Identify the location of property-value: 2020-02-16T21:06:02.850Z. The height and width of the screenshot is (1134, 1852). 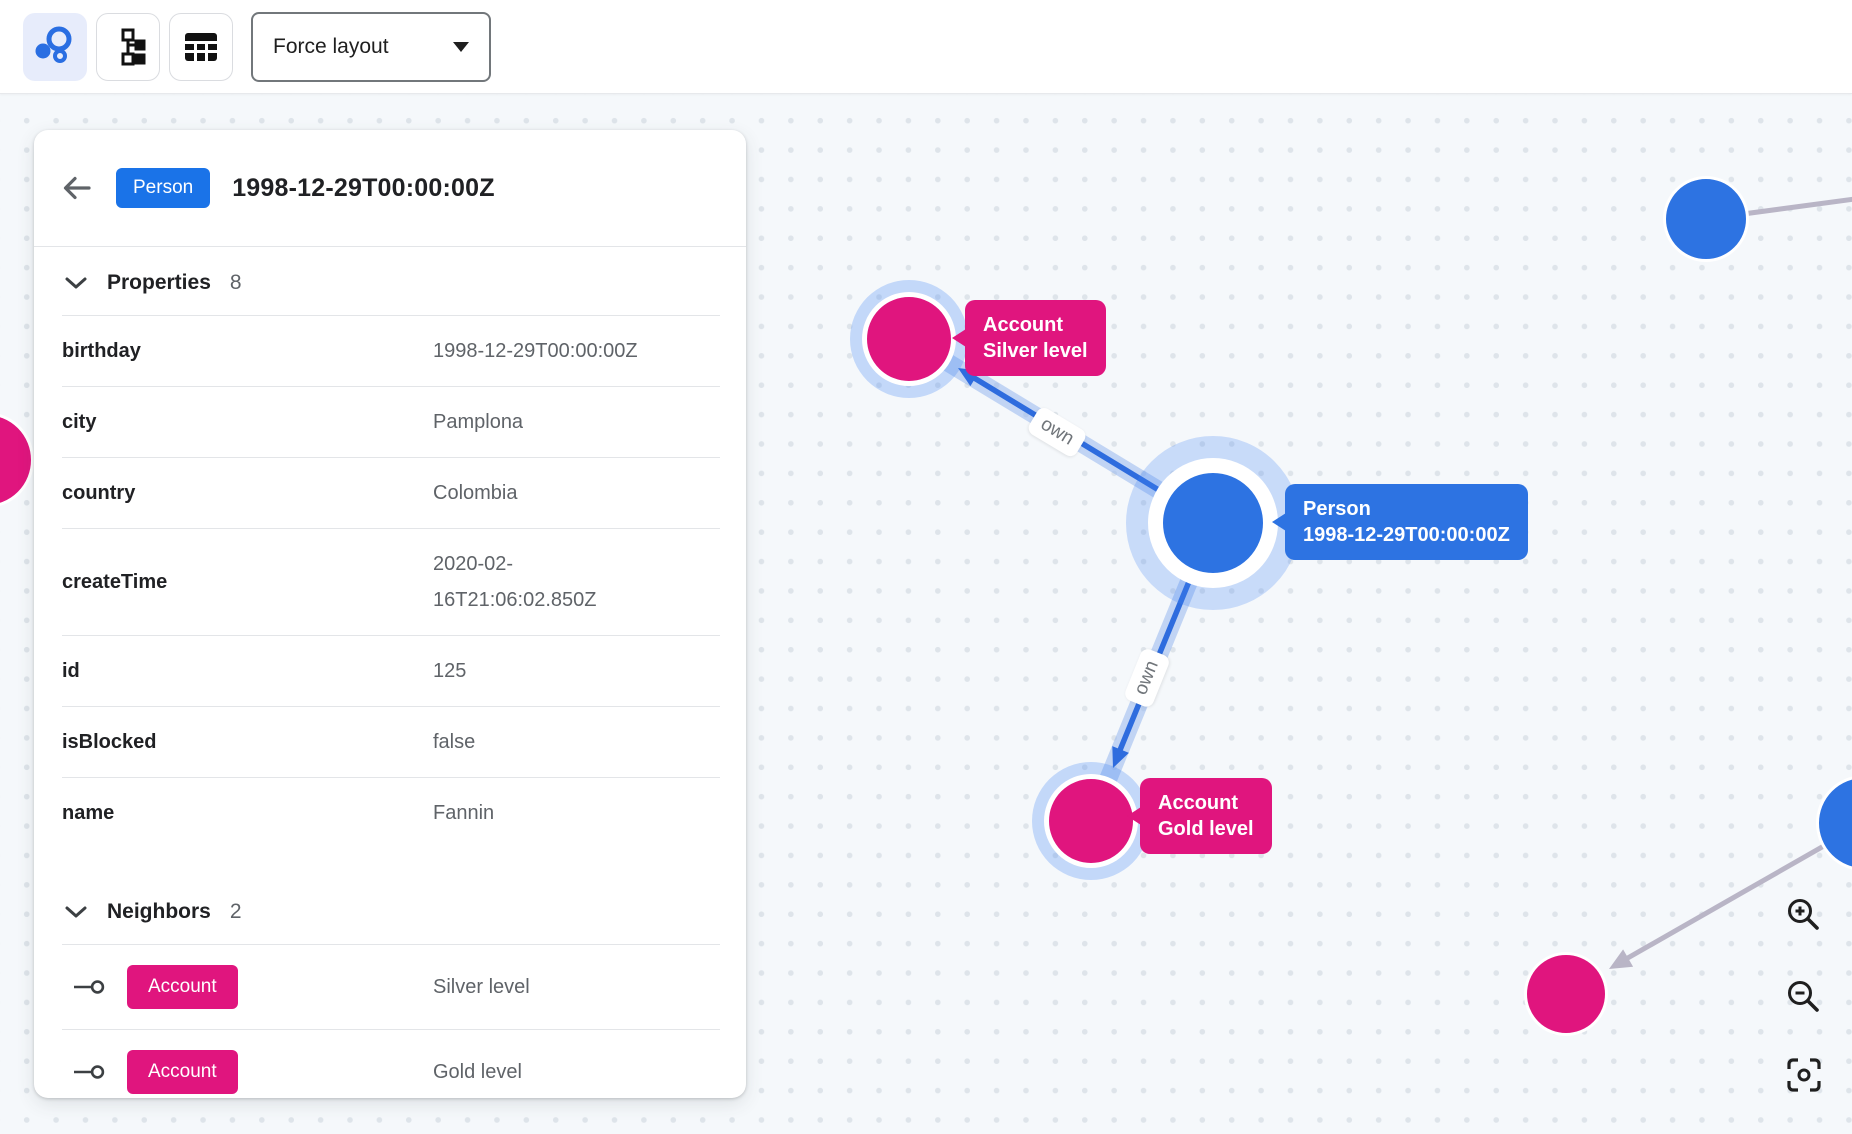
(515, 582).